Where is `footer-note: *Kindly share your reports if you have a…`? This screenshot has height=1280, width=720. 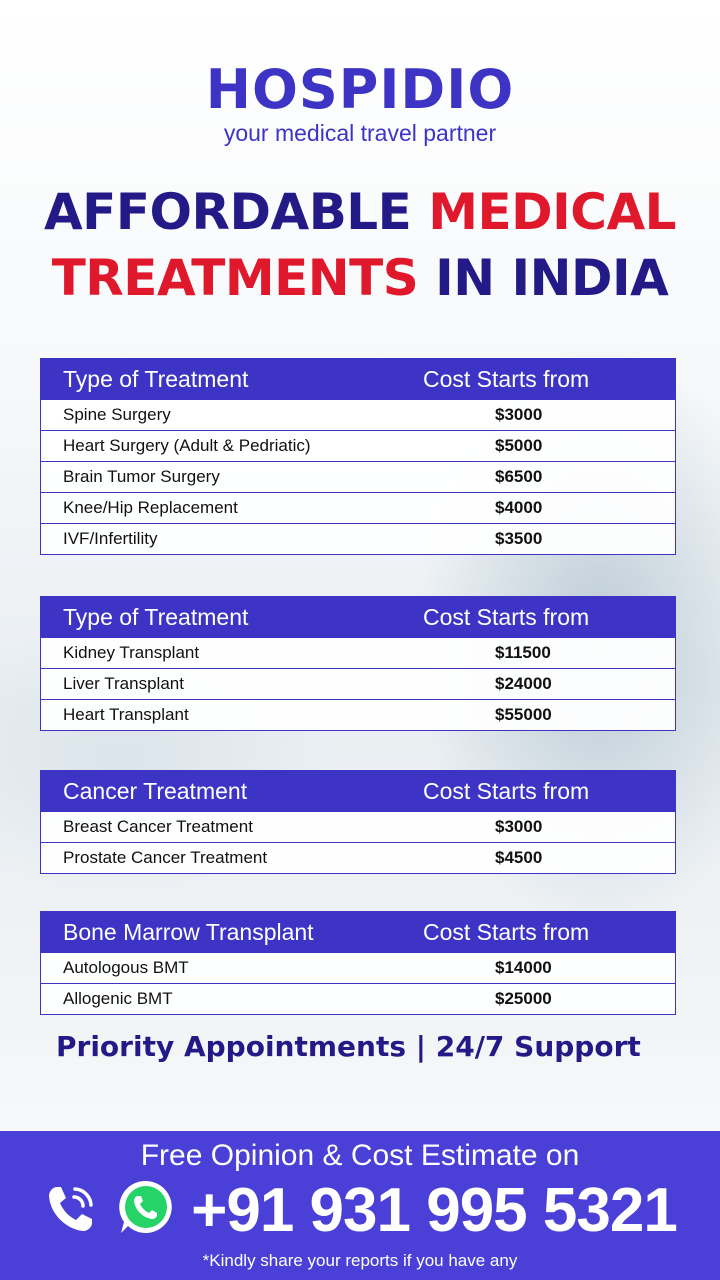
footer-note: *Kindly share your reports if you have a… is located at coordinates (360, 1260).